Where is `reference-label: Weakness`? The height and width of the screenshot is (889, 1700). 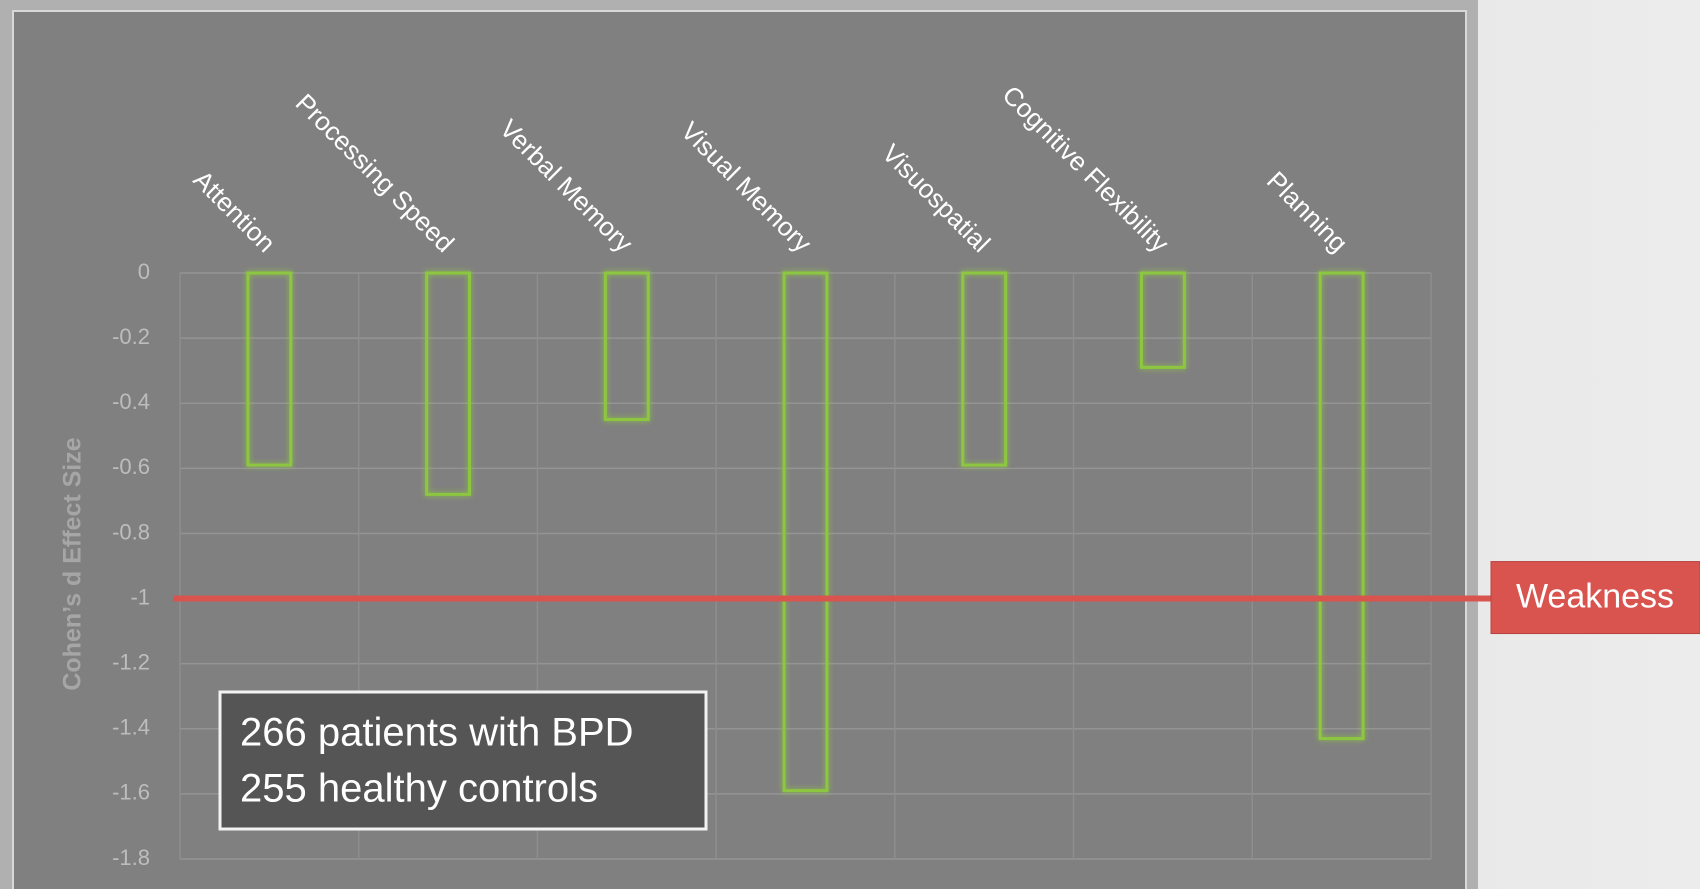 reference-label: Weakness is located at coordinates (1595, 597).